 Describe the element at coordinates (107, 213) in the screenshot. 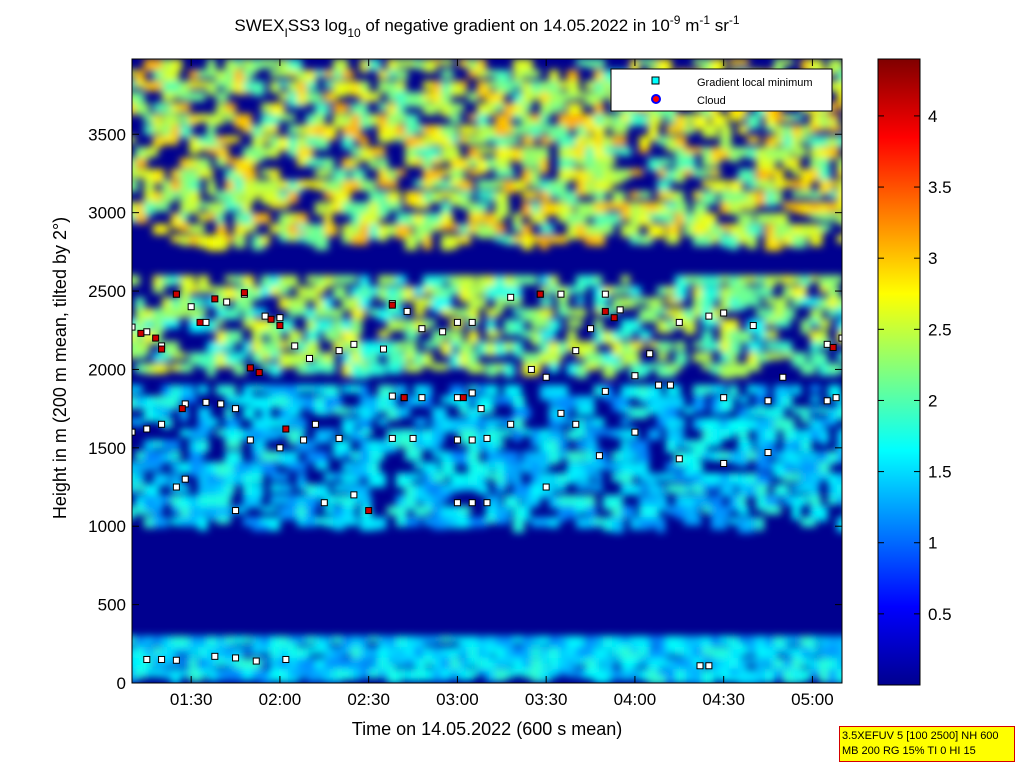

I see `y-tick-label: 3000` at that location.